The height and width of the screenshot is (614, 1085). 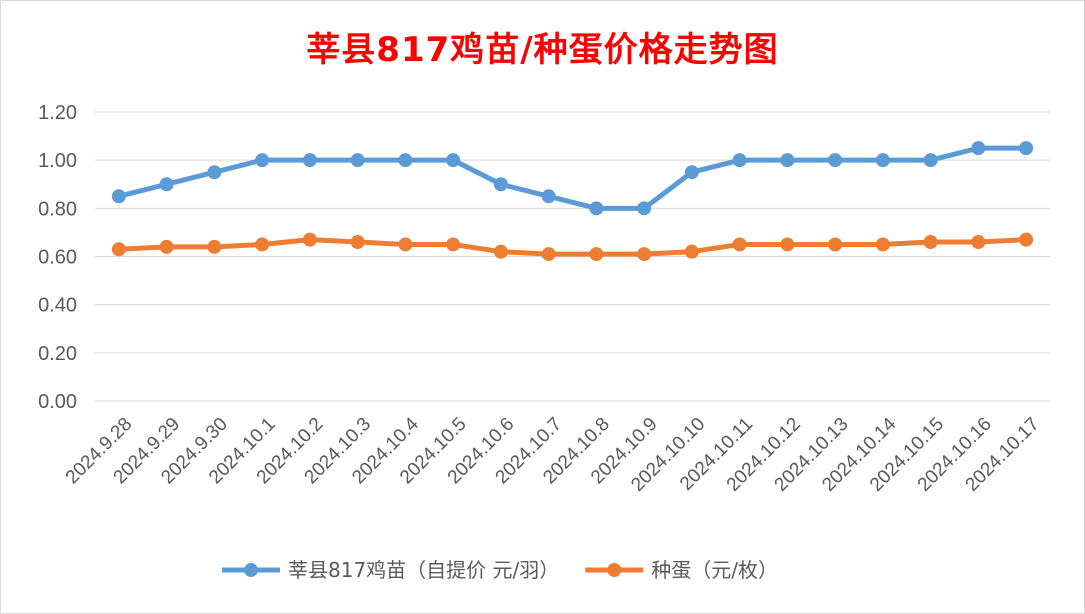 I want to click on y-tick-label: 0.40, so click(x=57, y=306).